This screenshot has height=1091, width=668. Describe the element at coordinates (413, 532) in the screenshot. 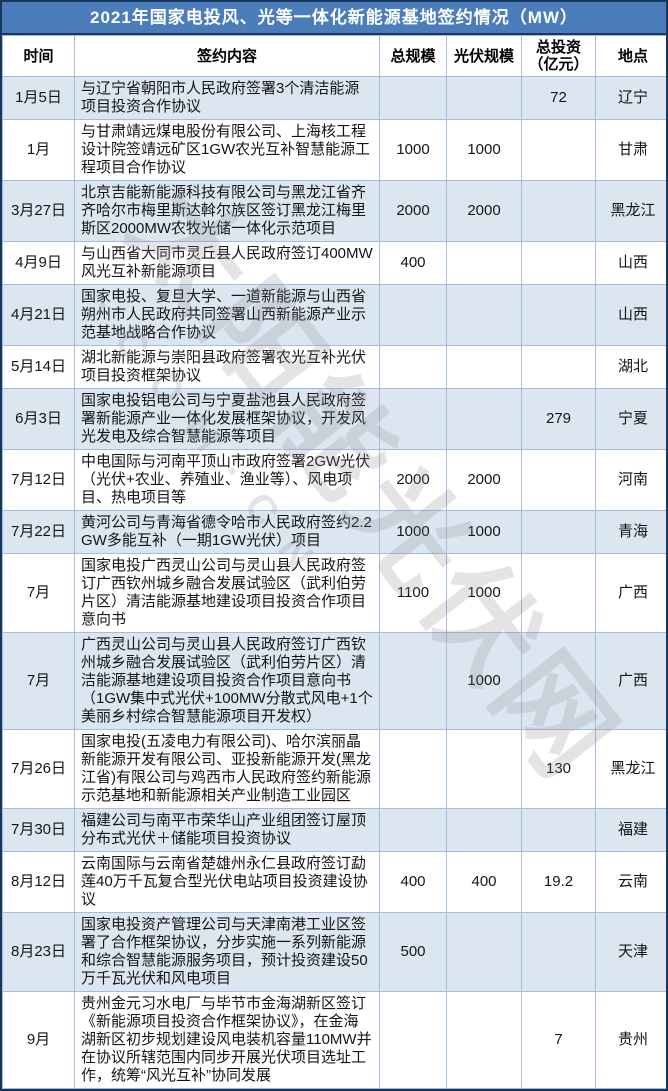

I see `cell-total-scale: 1000` at that location.